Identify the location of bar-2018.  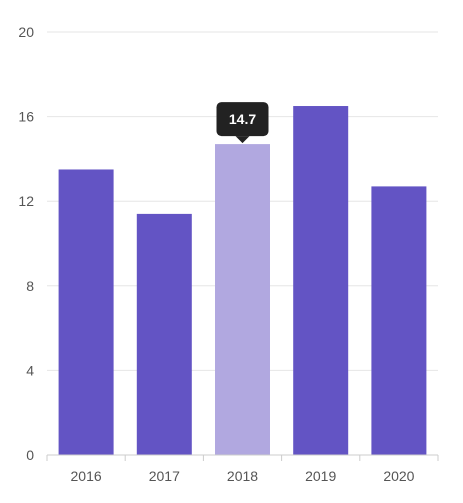
(242, 299).